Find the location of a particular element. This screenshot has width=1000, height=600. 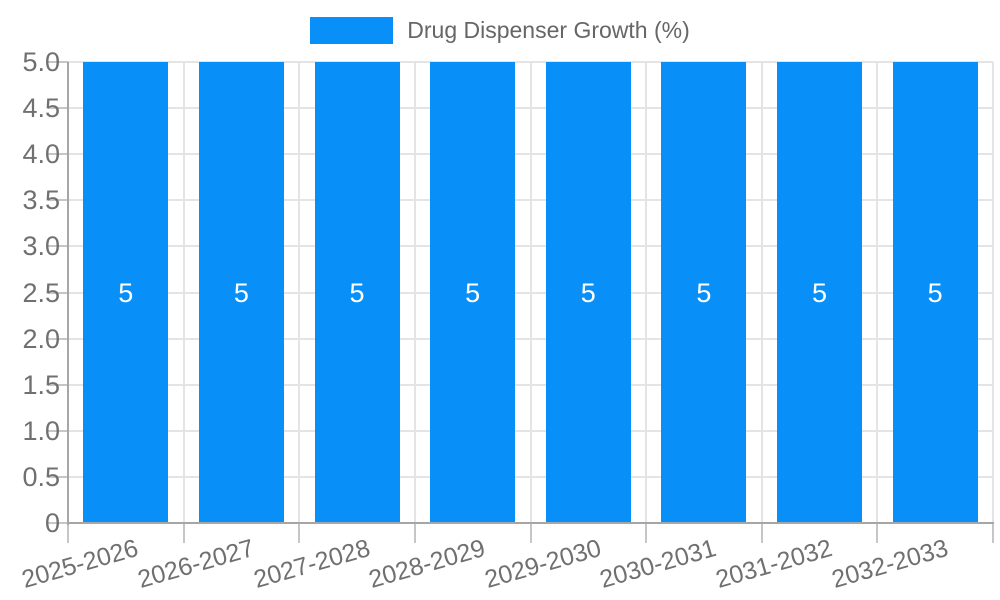

x-tick-label: 2028-2029 is located at coordinates (427, 564).